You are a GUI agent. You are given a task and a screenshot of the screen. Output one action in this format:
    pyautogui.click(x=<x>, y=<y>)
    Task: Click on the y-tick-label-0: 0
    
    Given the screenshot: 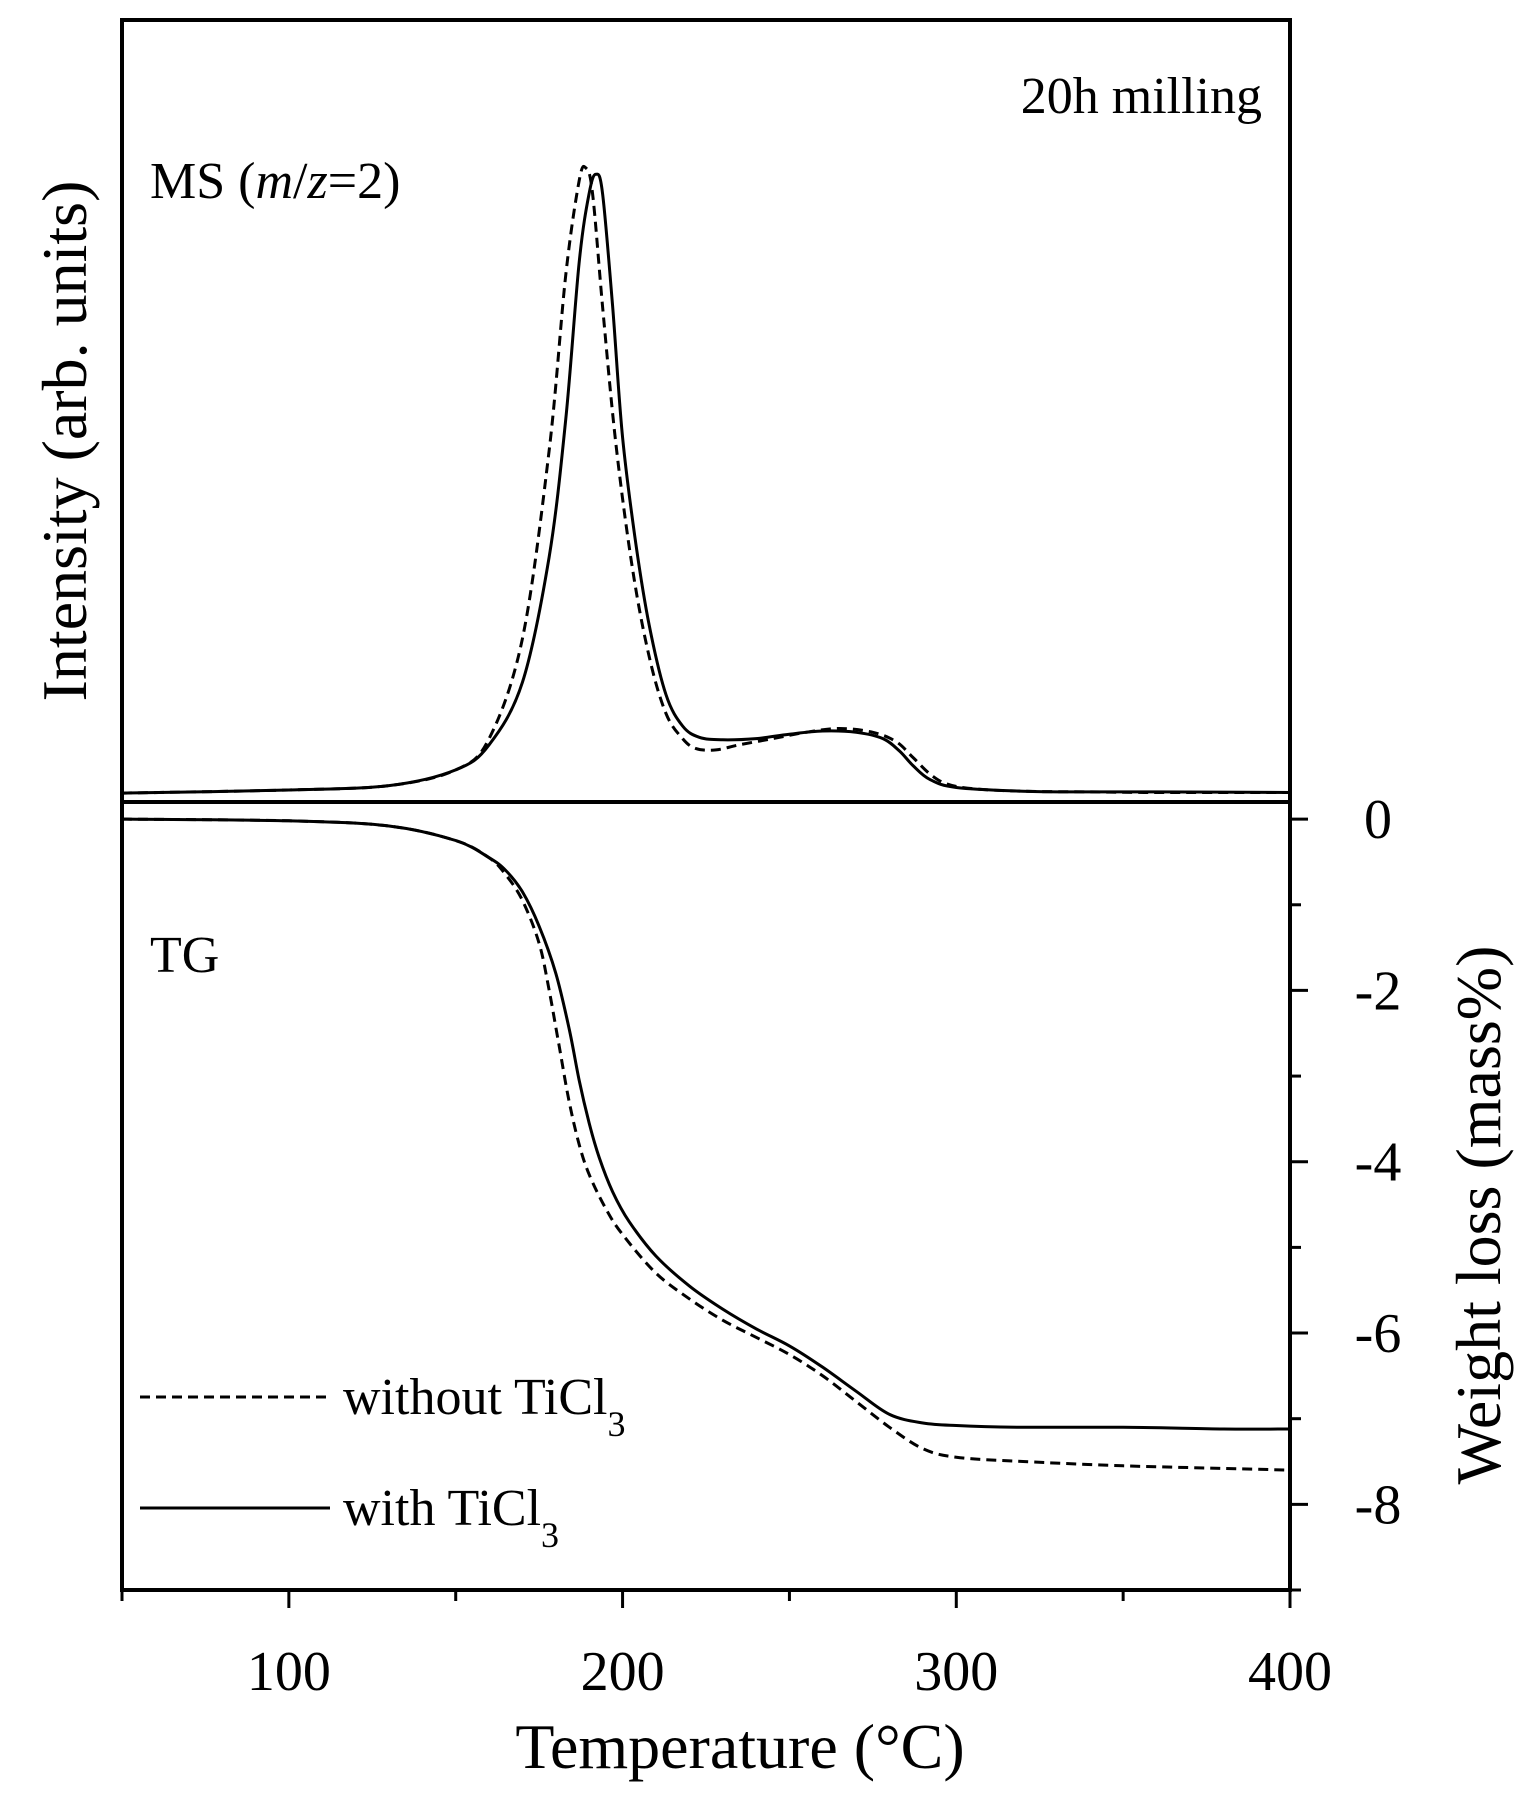 What is the action you would take?
    pyautogui.click(x=1378, y=820)
    